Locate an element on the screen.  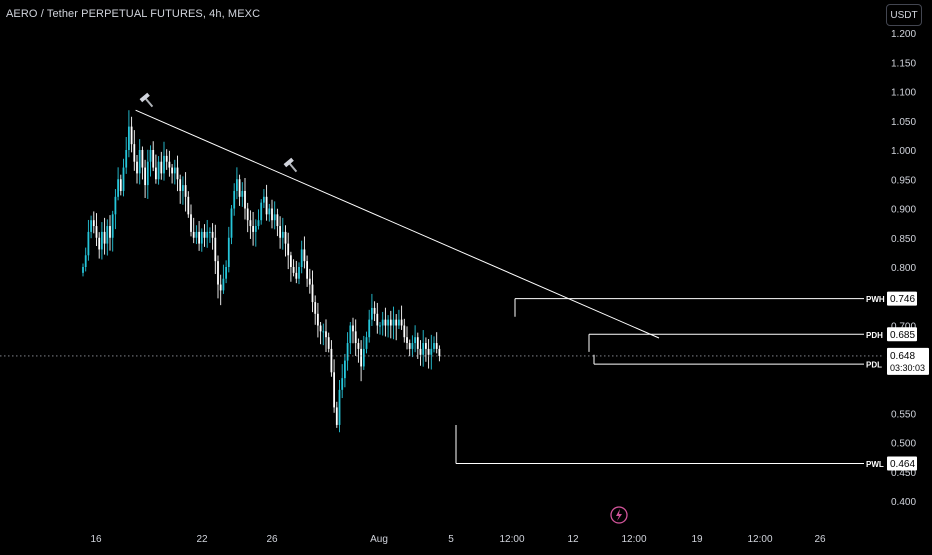
currency-button: USDT is located at coordinates (904, 15).